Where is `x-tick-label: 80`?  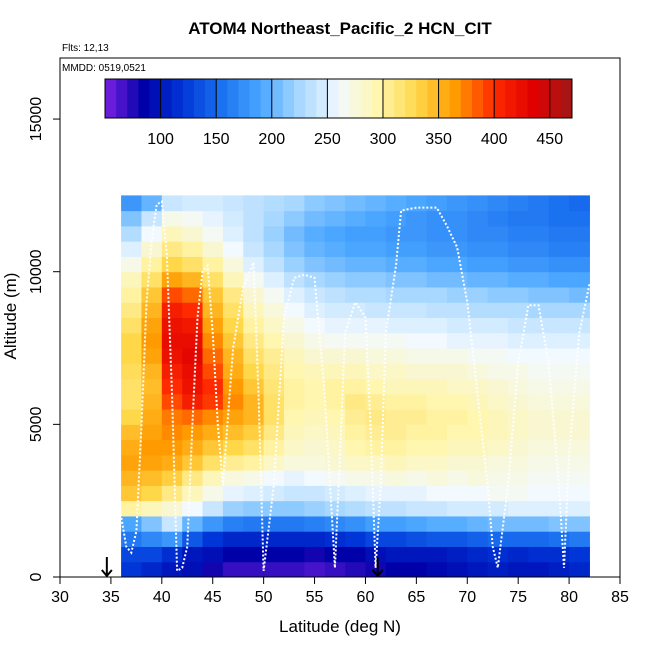
x-tick-label: 80 is located at coordinates (569, 597).